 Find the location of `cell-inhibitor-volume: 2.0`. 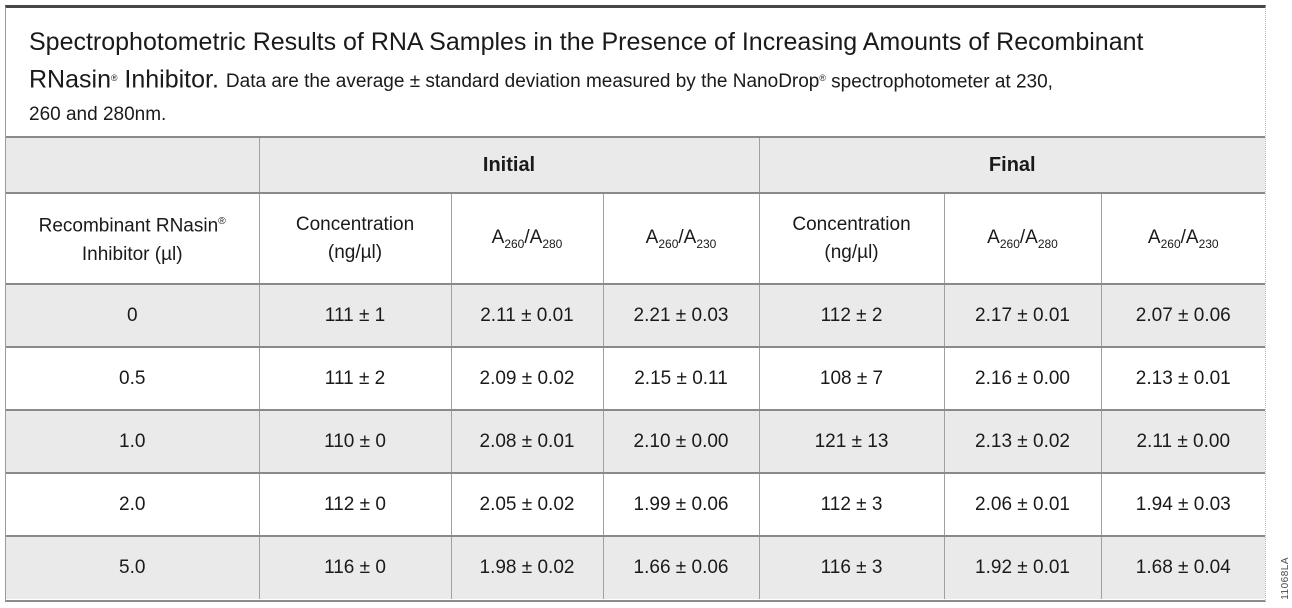

cell-inhibitor-volume: 2.0 is located at coordinates (132, 504).